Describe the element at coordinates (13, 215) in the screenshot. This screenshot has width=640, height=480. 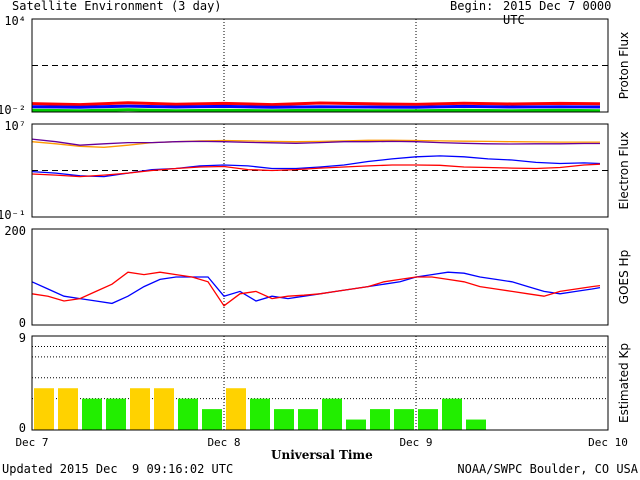
I see `y-tick-label: 10⁻¹` at that location.